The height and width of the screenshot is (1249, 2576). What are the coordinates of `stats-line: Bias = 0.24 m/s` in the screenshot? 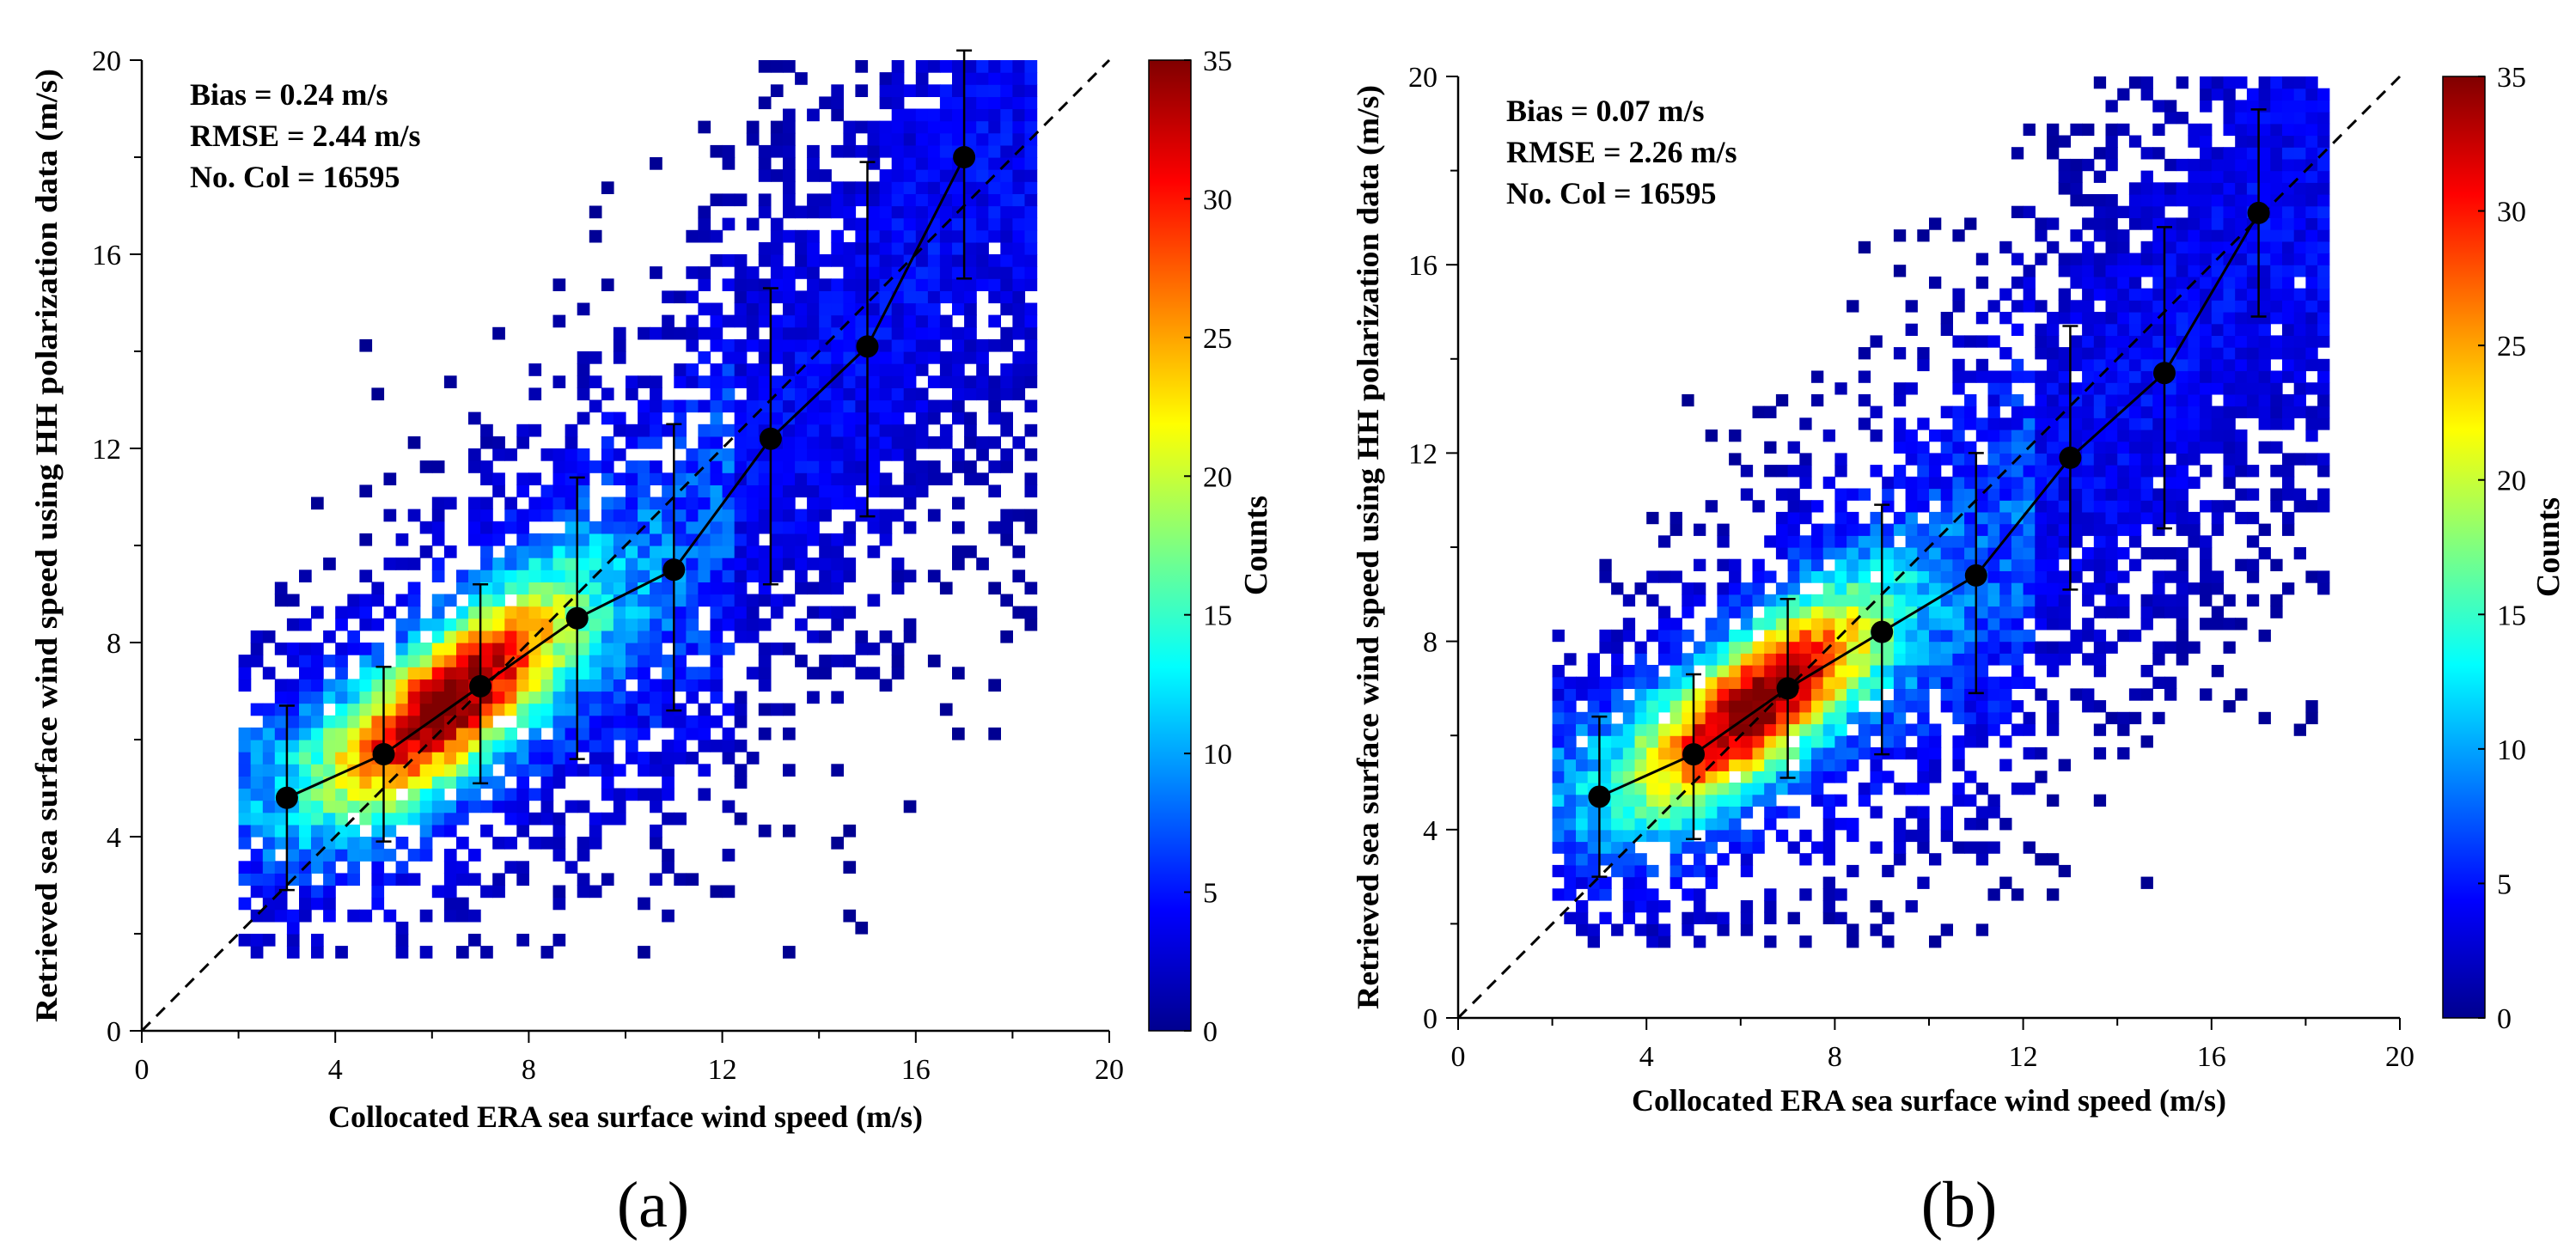 It's located at (289, 94).